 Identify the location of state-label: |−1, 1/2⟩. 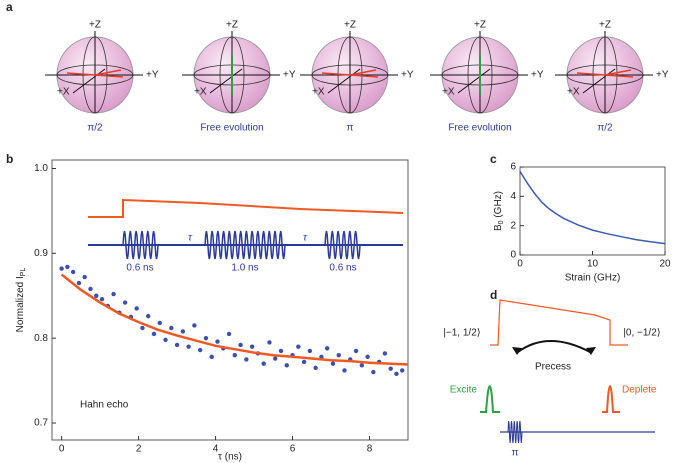
(461, 333).